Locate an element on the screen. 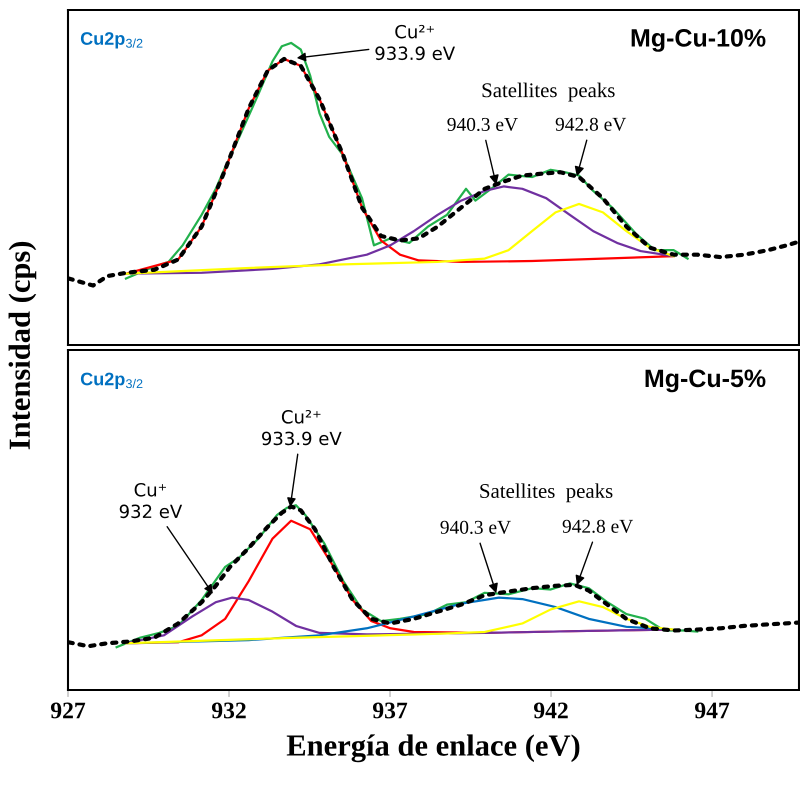 The width and height of the screenshot is (800, 785). annotation: Cu2p$_{3/2}$ is located at coordinates (111, 40).